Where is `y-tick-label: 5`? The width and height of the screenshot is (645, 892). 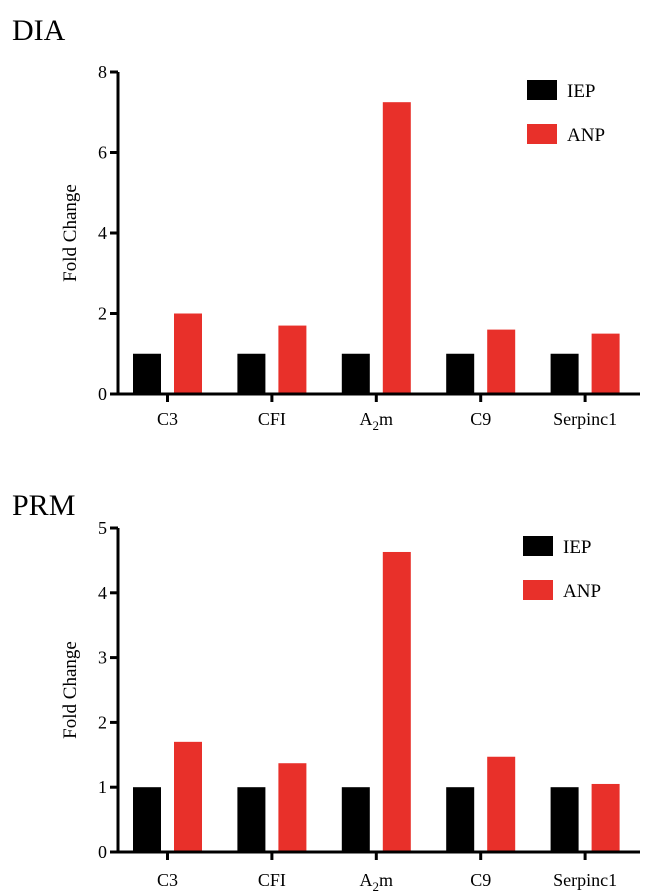 y-tick-label: 5 is located at coordinates (102, 528).